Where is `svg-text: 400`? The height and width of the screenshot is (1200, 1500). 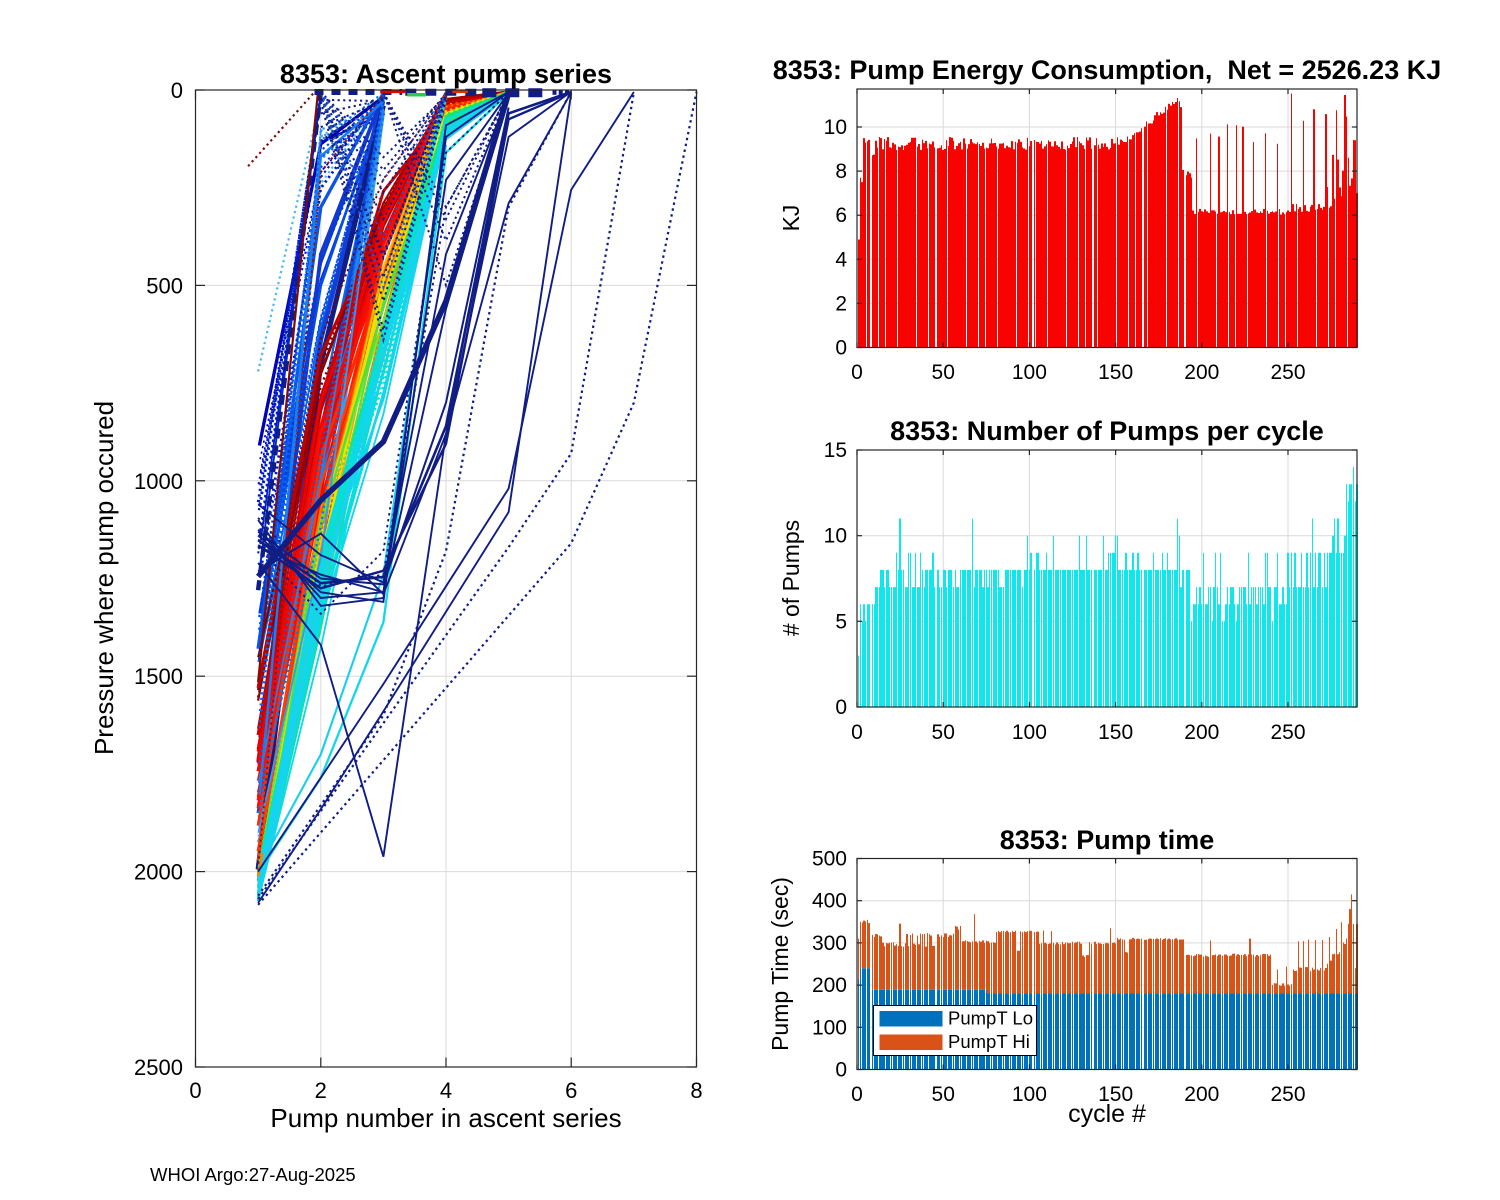
svg-text: 400 is located at coordinates (829, 901).